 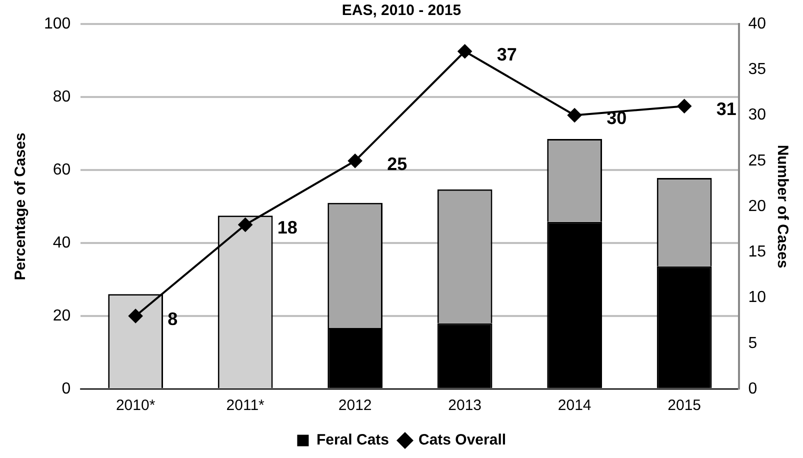 I want to click on y2-tick-label: 40, so click(x=757, y=23).